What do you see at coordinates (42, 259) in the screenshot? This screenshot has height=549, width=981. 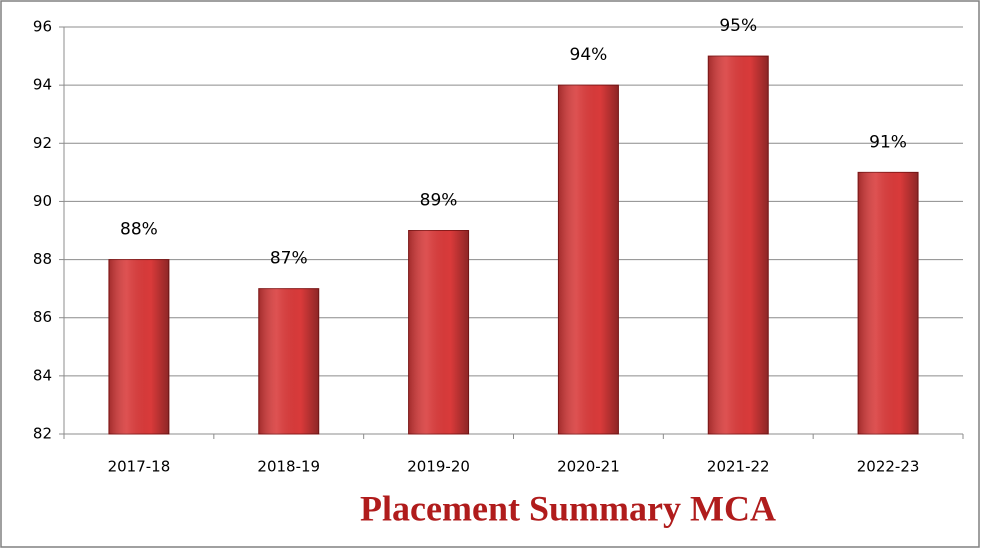 I see `y-tick-label: 88` at bounding box center [42, 259].